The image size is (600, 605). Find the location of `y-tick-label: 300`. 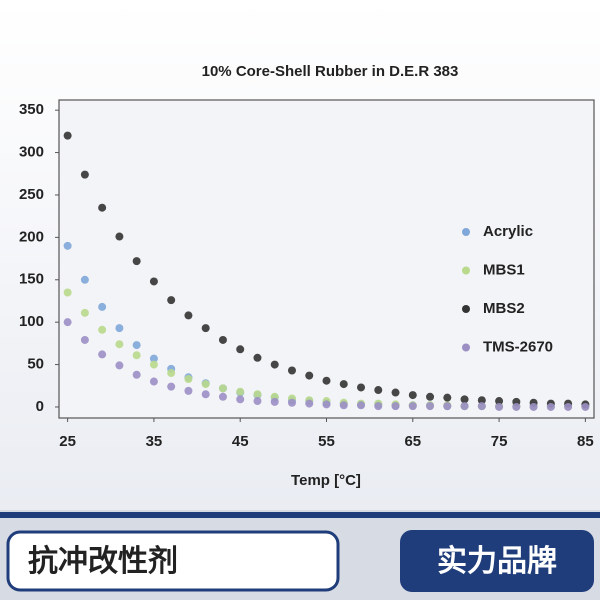

y-tick-label: 300 is located at coordinates (31, 152).